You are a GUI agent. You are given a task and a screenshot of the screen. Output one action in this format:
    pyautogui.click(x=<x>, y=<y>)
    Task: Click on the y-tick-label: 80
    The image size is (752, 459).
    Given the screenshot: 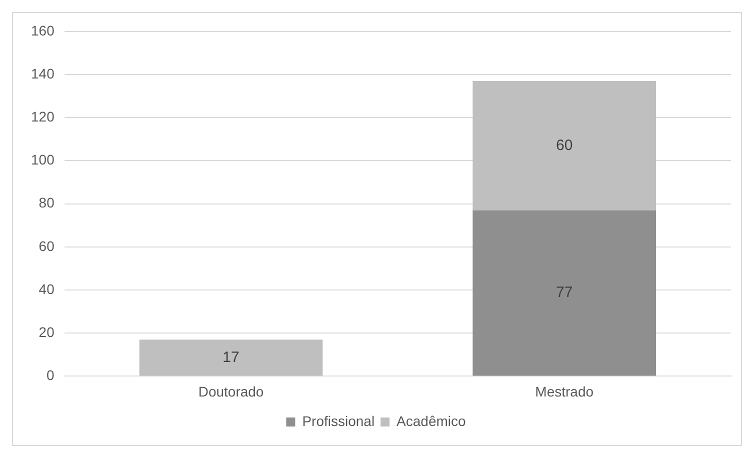 What is the action you would take?
    pyautogui.click(x=46, y=202)
    